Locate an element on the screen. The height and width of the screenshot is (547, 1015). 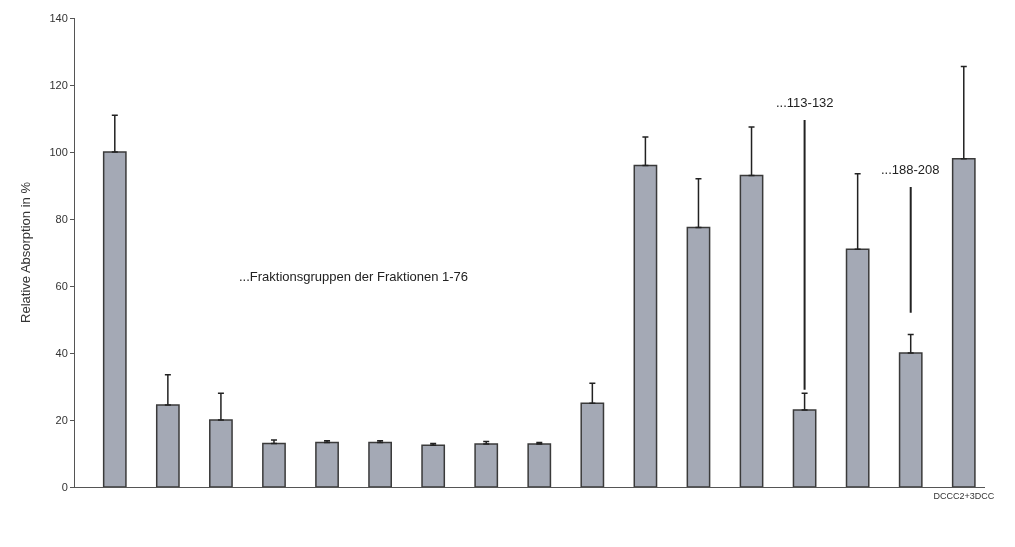
y-tick-label: 20 is located at coordinates (61, 419).